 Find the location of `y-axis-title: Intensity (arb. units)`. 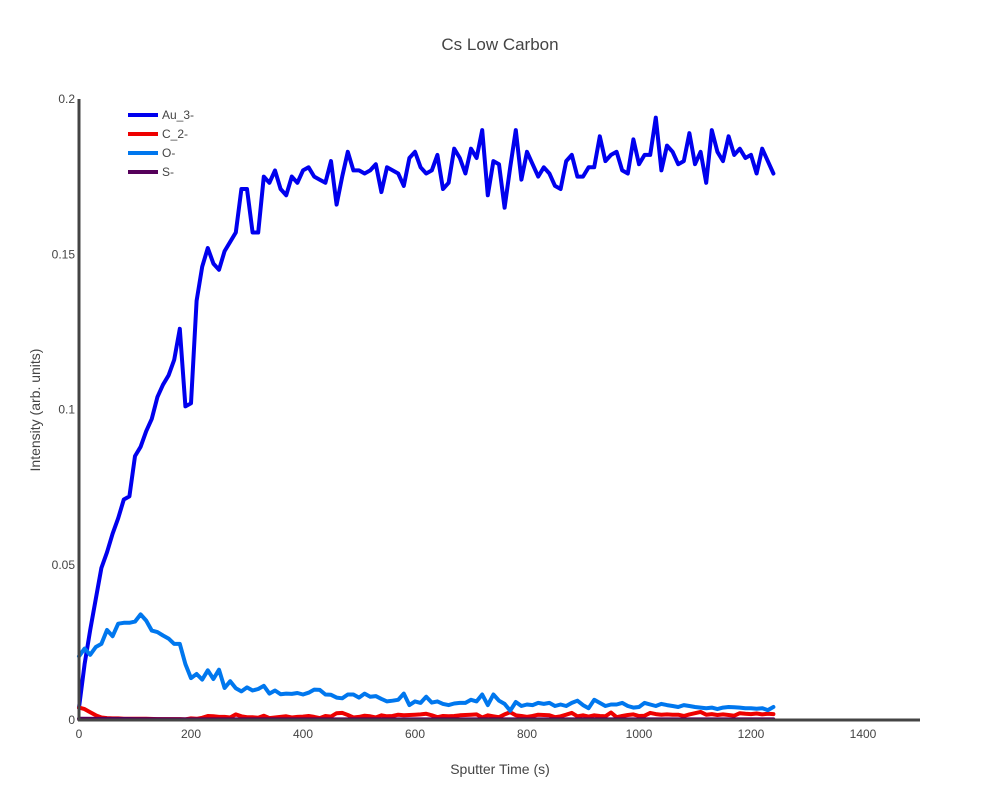

y-axis-title: Intensity (arb. units) is located at coordinates (35, 410).